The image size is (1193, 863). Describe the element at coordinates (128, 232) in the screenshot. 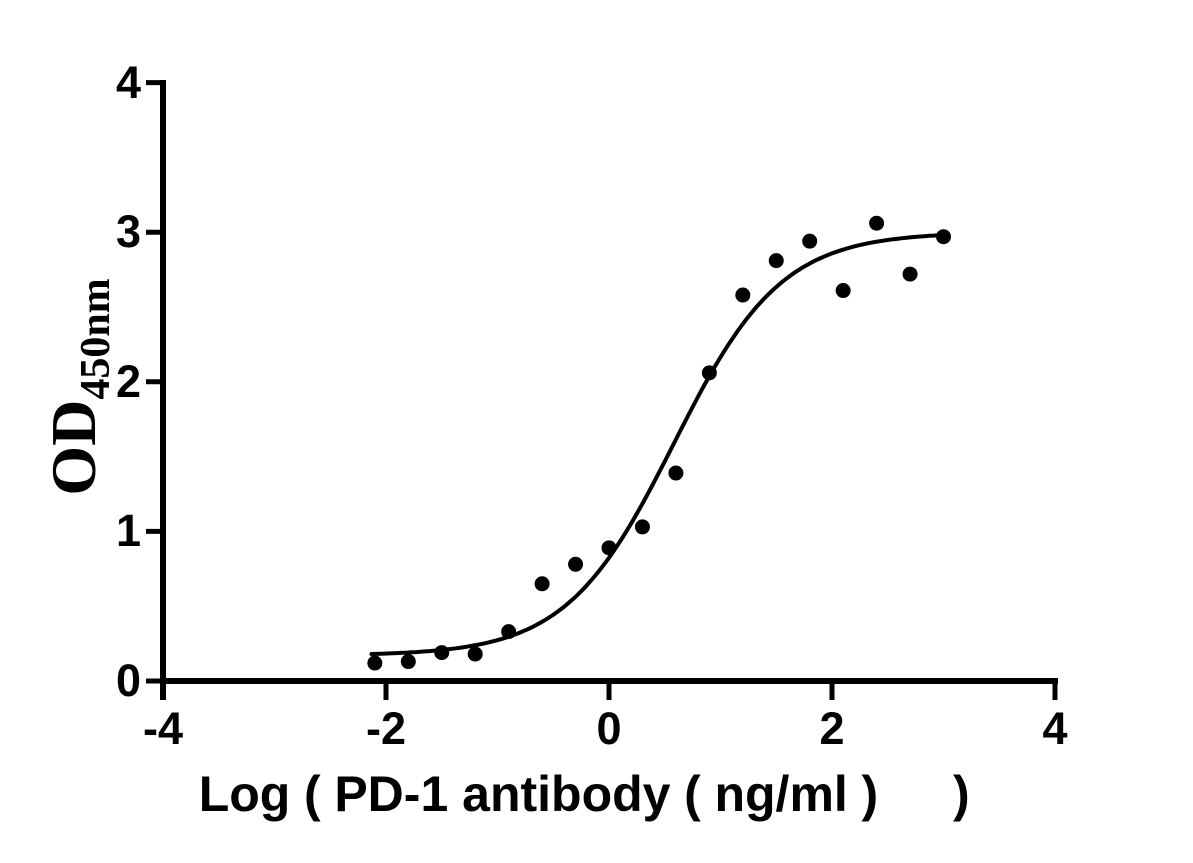

I see `y-tick-label: 3` at that location.